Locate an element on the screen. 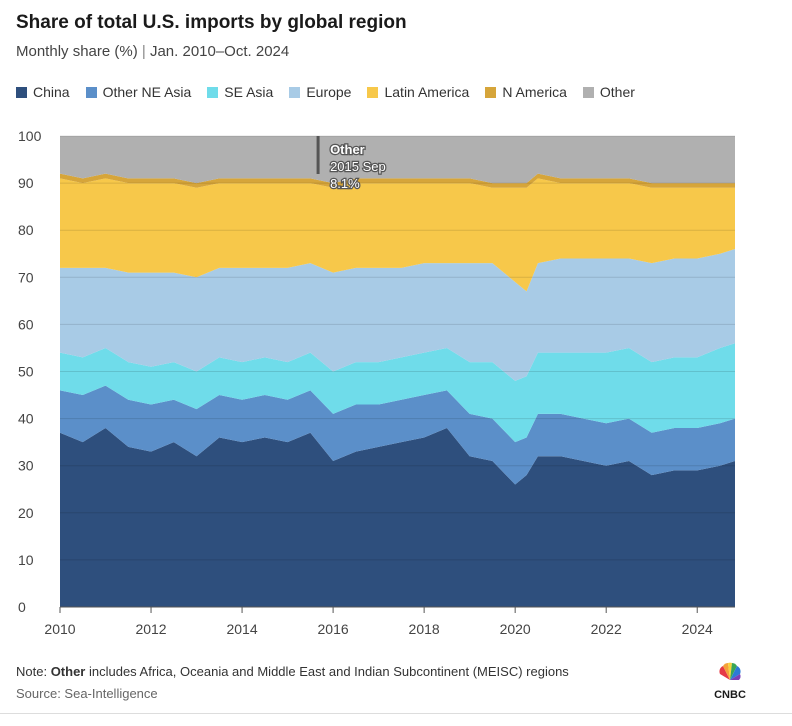 This screenshot has height=726, width=792. legend-item-europe: Europe is located at coordinates (320, 92).